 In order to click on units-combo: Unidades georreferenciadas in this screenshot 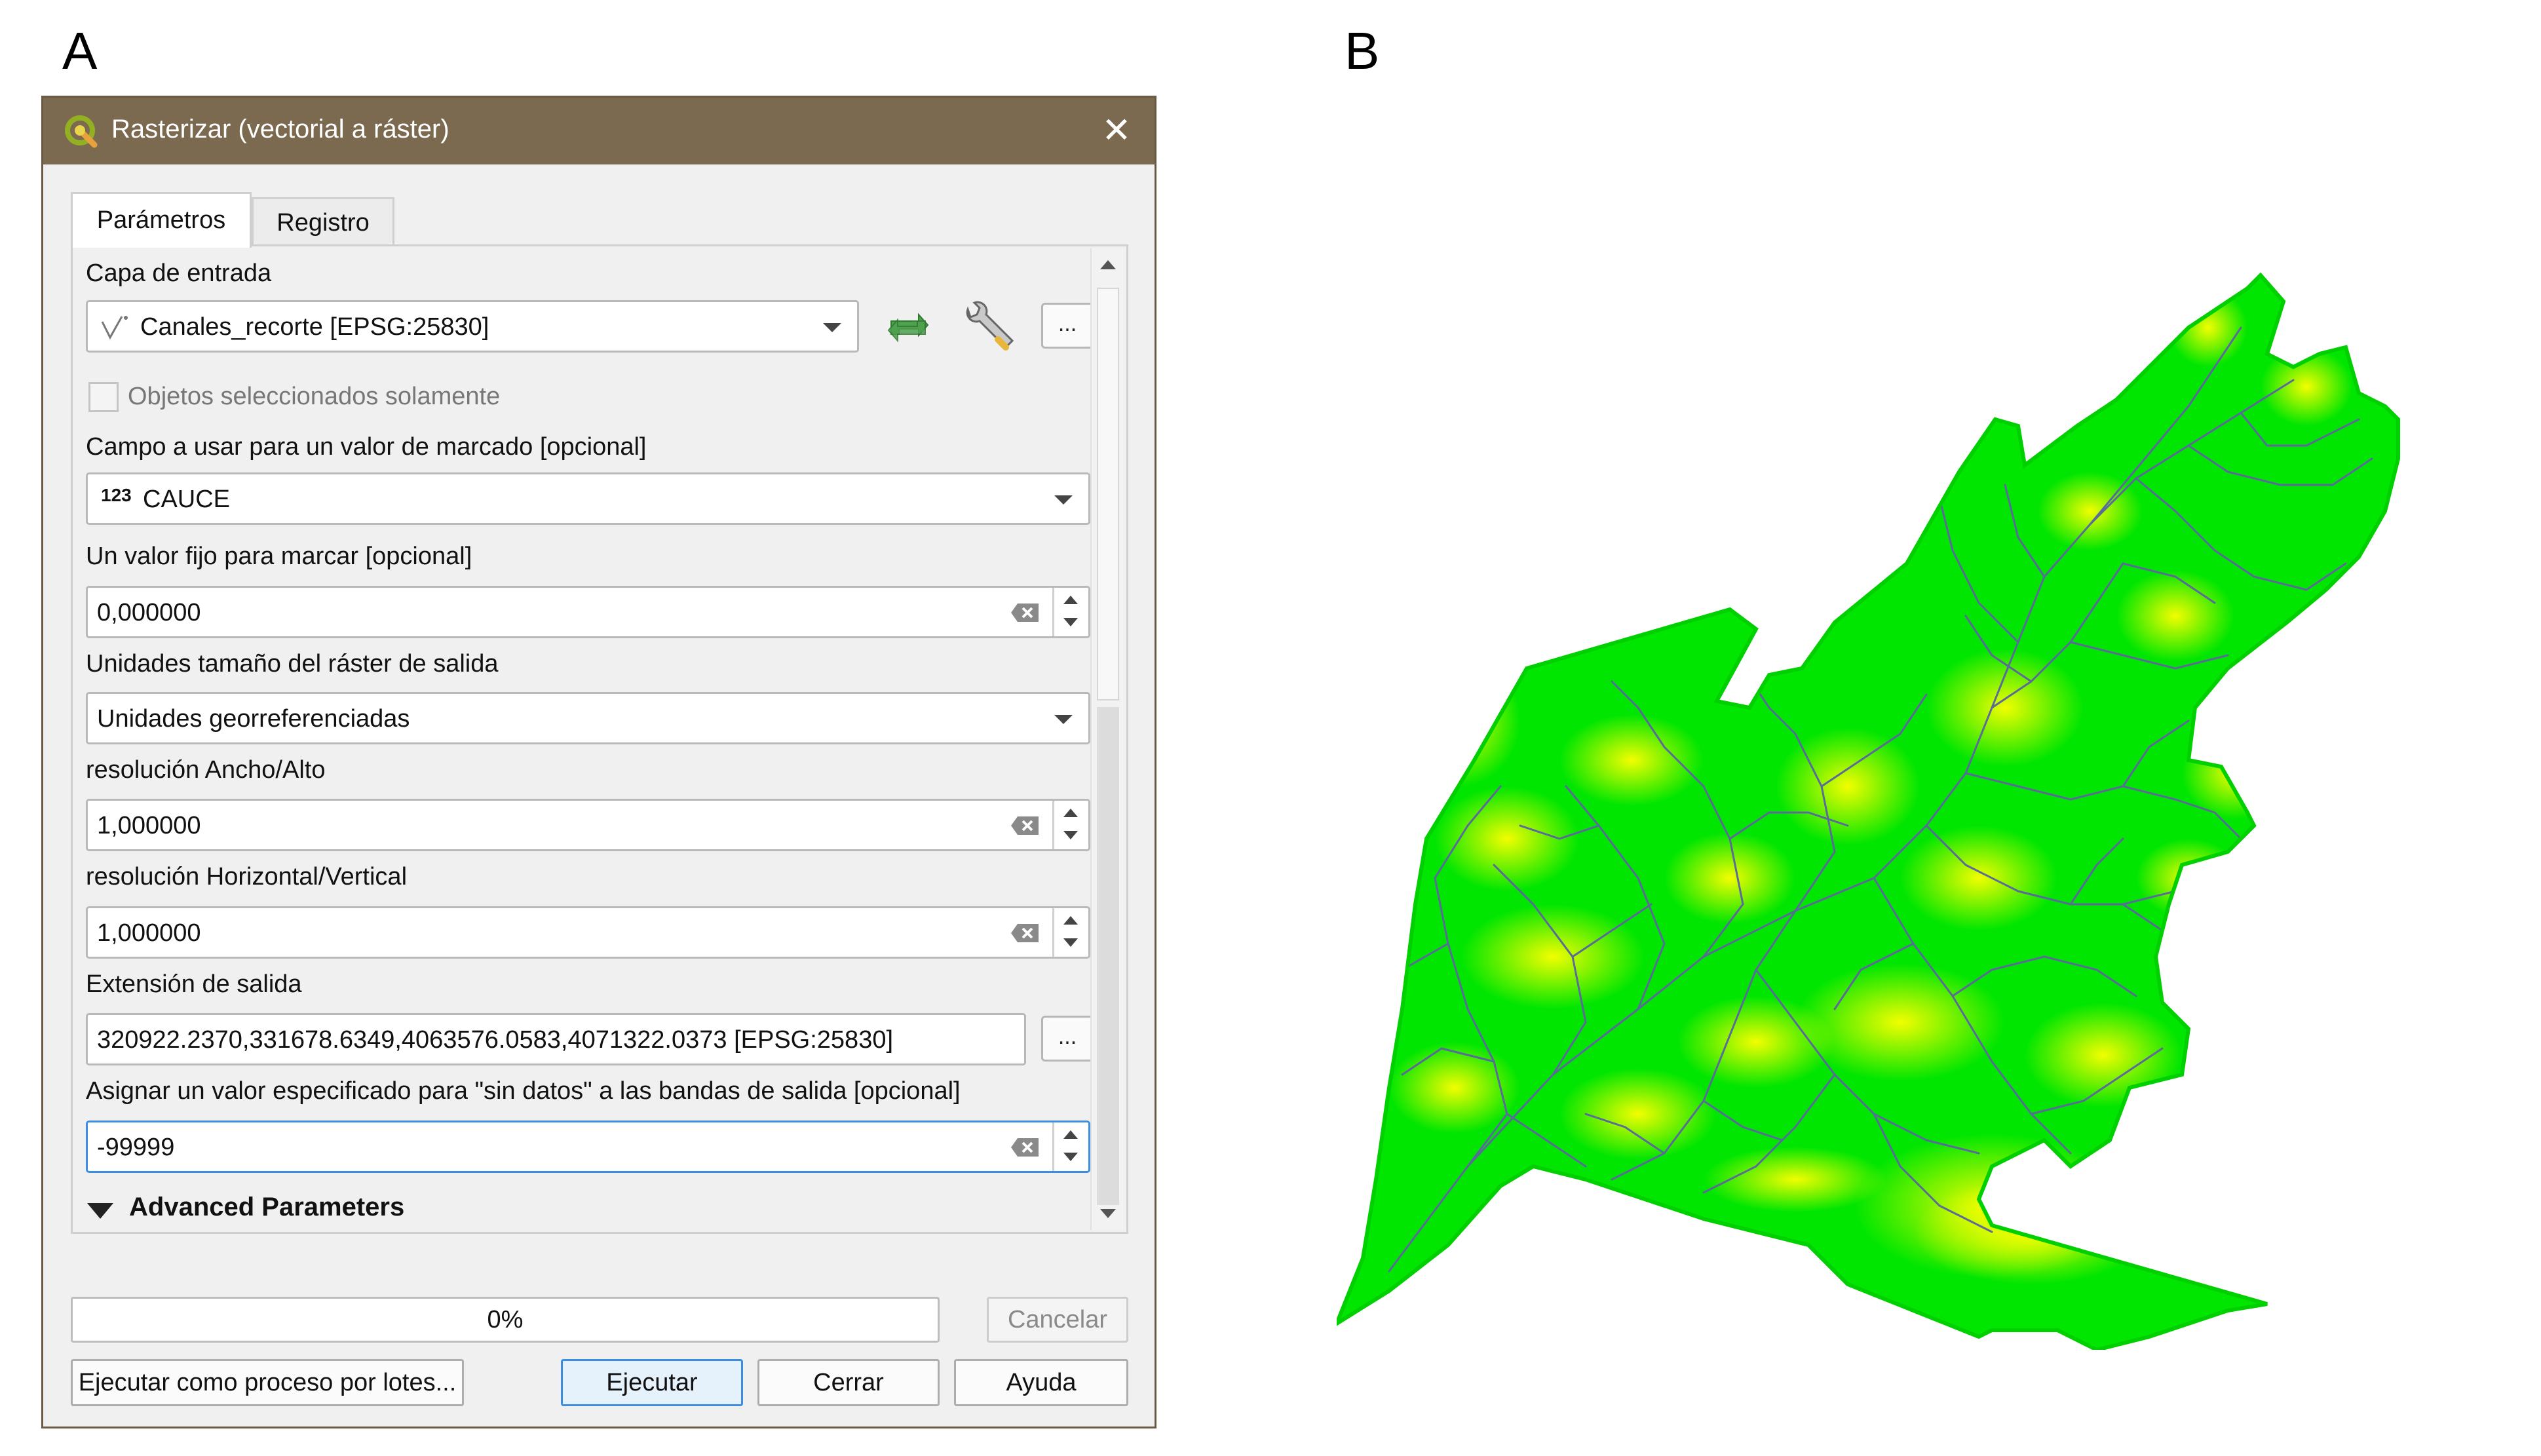, I will do `click(588, 718)`.